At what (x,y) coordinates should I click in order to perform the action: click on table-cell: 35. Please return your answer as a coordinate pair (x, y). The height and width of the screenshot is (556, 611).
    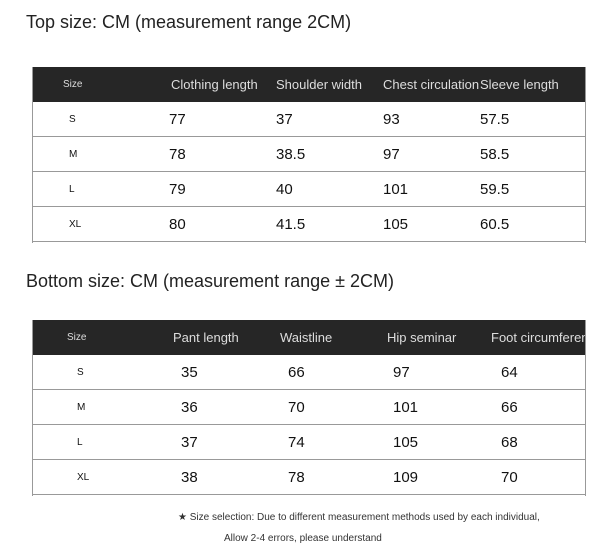
    Looking at the image, I should click on (189, 372).